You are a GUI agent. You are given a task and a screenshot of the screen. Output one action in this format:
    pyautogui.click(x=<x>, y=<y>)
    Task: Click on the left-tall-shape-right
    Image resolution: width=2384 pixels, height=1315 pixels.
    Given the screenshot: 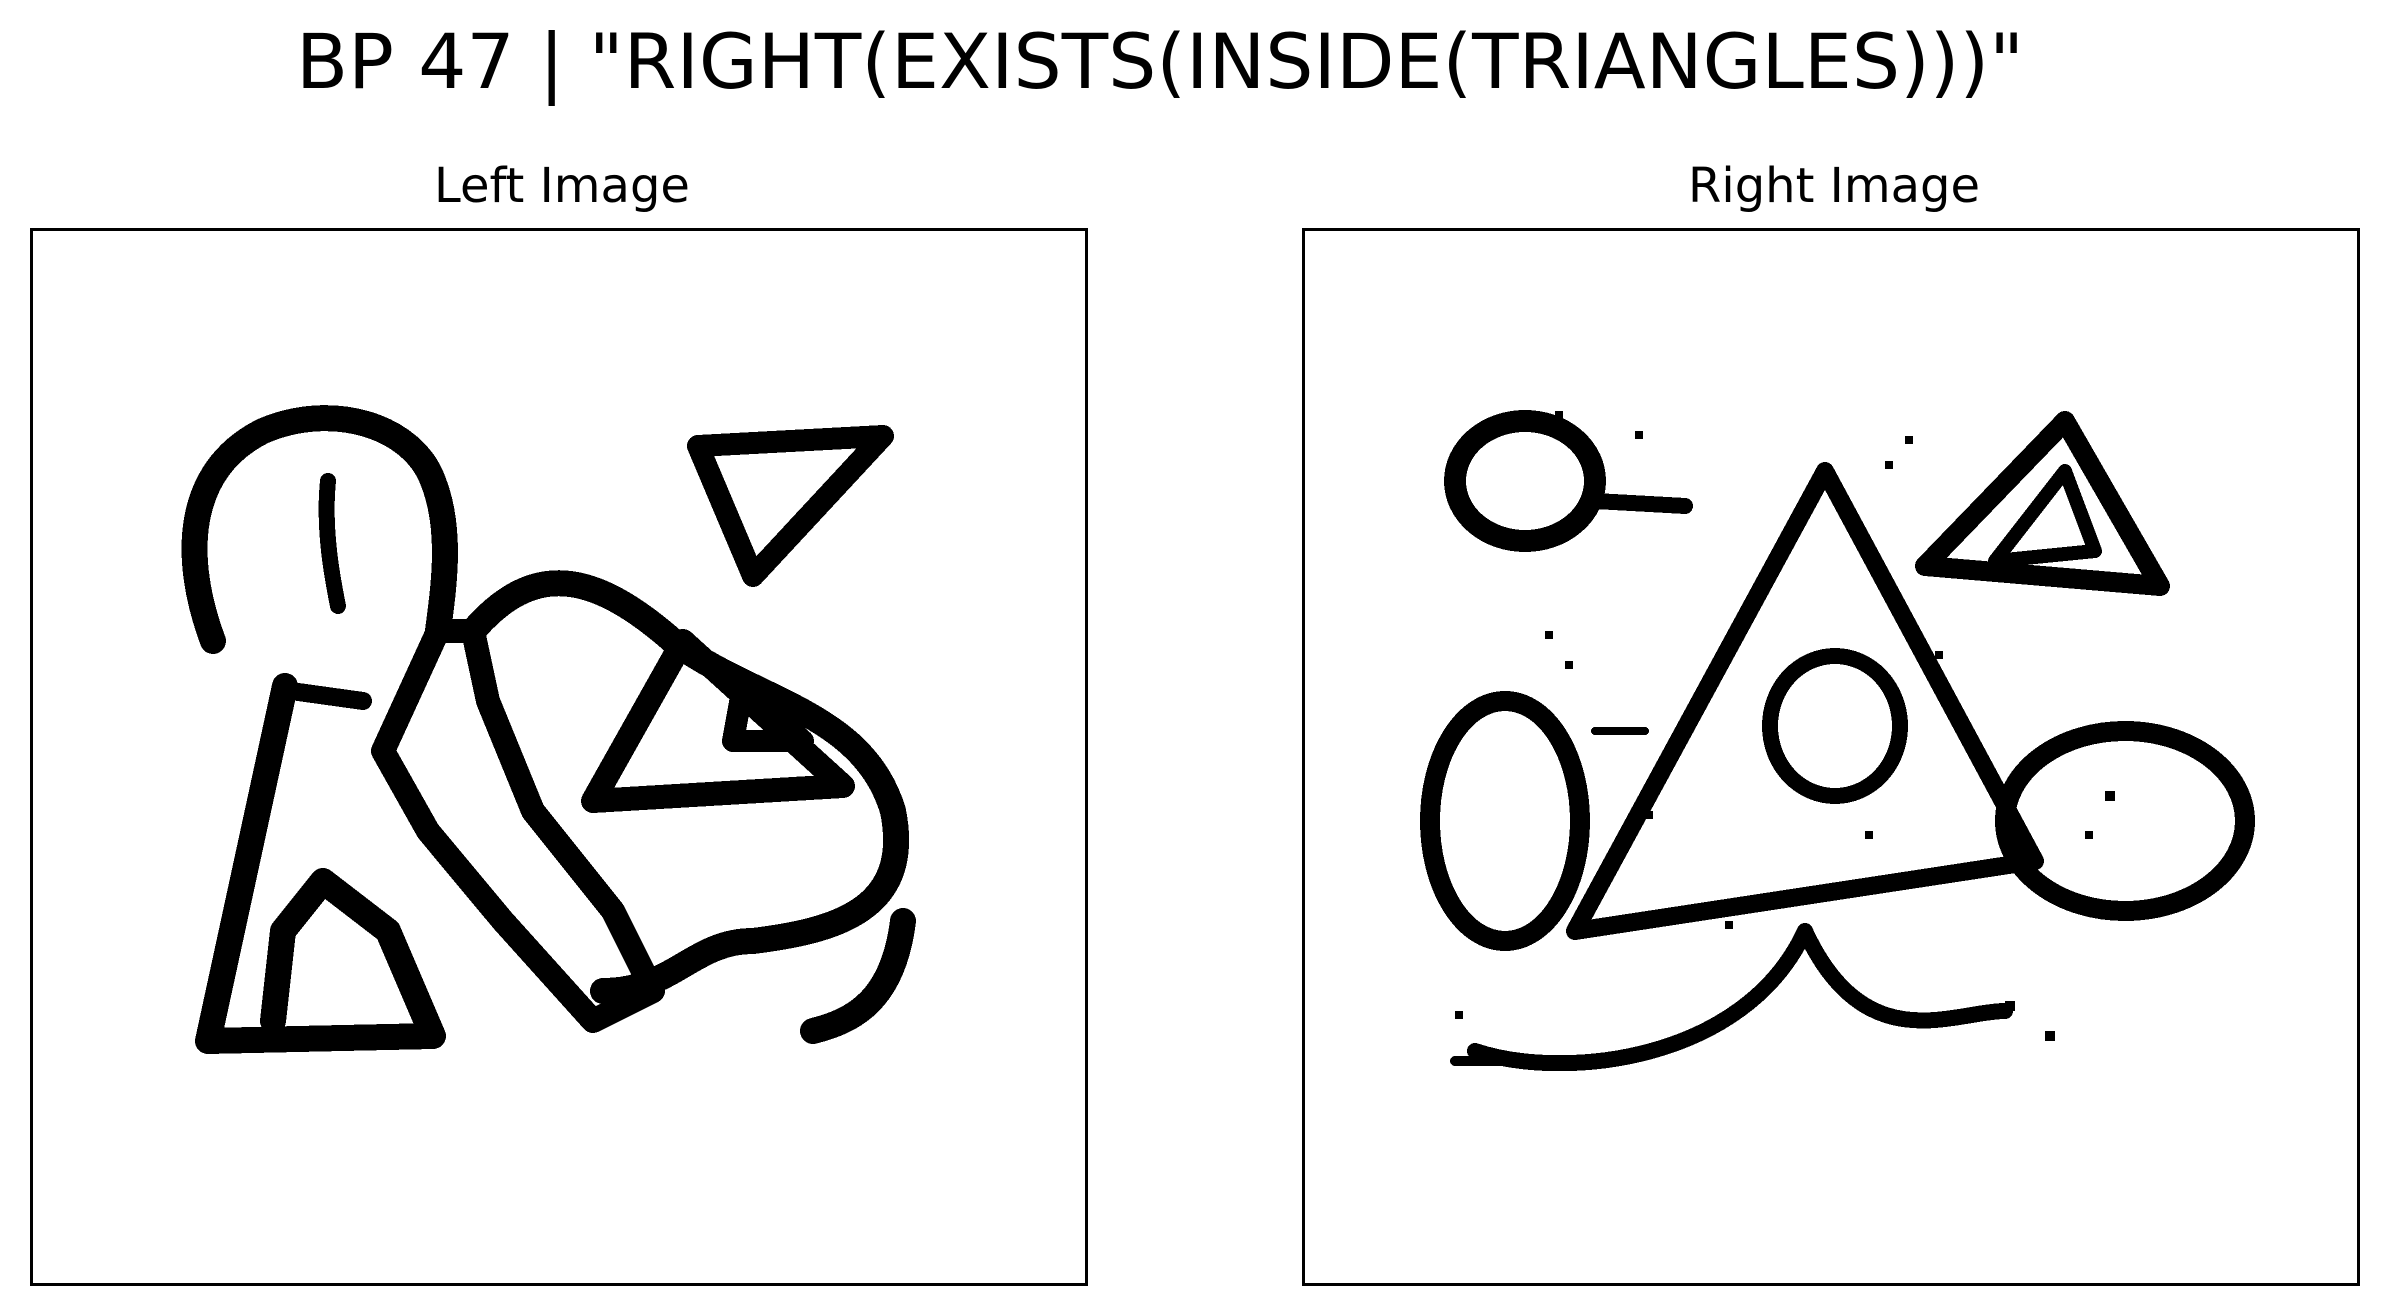 What is the action you would take?
    pyautogui.click(x=327, y=696)
    